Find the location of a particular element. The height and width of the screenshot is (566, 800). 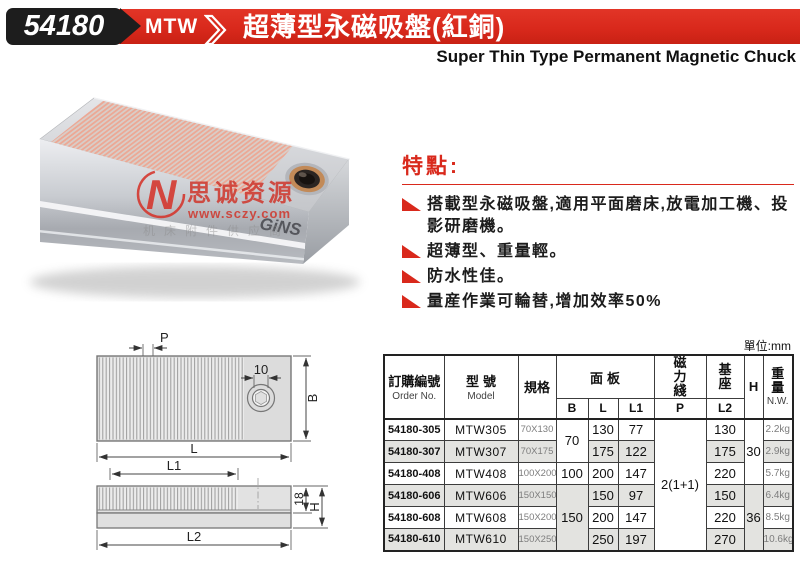

feature-text: 搭載型永磁吸盤,適用平面磨床,放電加工機、投影研磨機。 is located at coordinates (608, 215).